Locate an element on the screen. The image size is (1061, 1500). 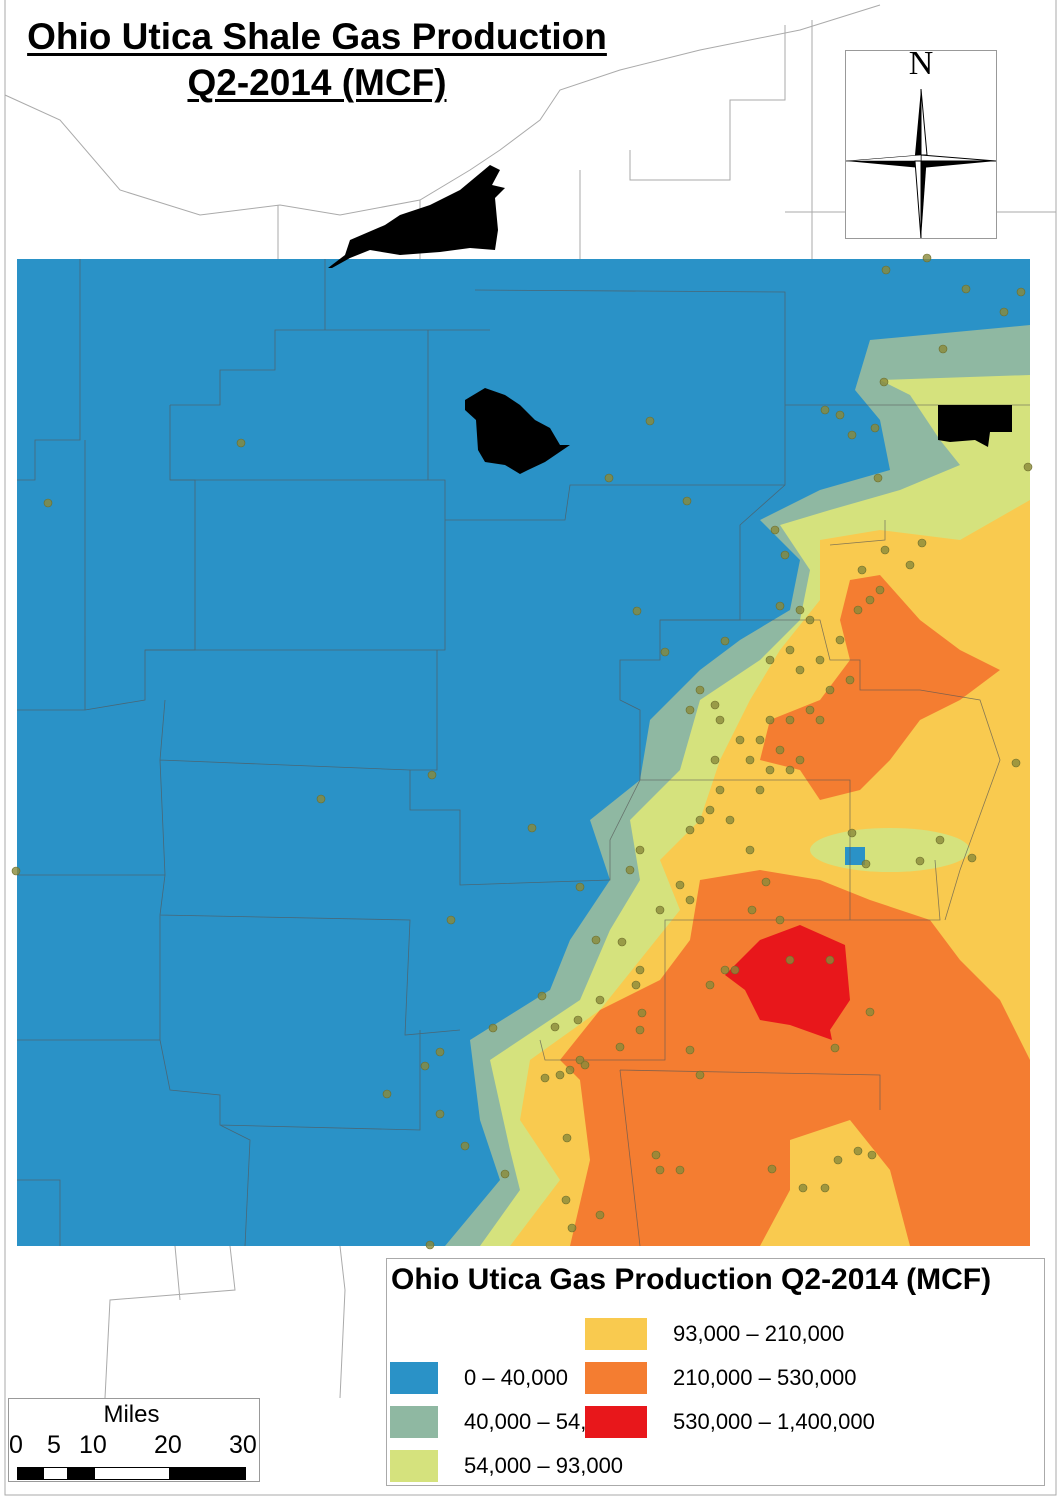
scale-tick: 10 is located at coordinates (93, 1445).